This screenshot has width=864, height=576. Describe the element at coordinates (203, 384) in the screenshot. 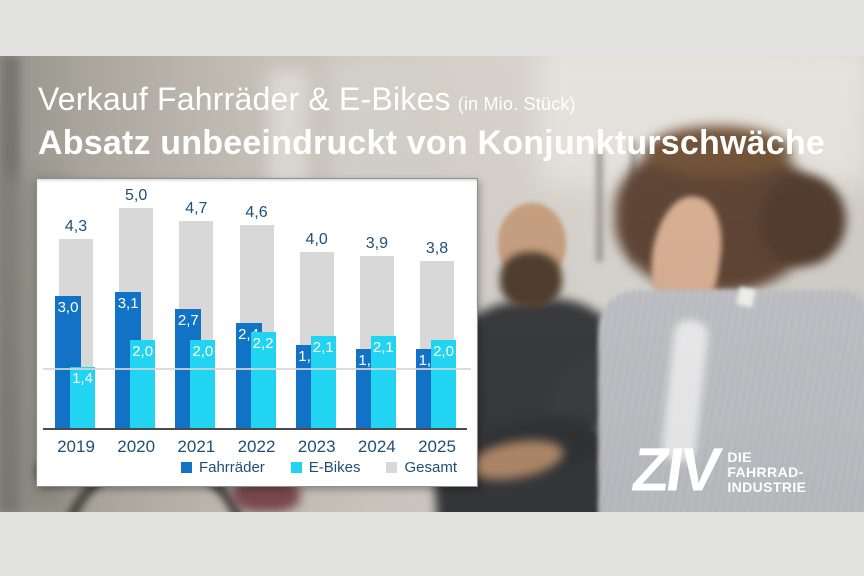

I see `bar-ebikes-2021: 2,0` at that location.